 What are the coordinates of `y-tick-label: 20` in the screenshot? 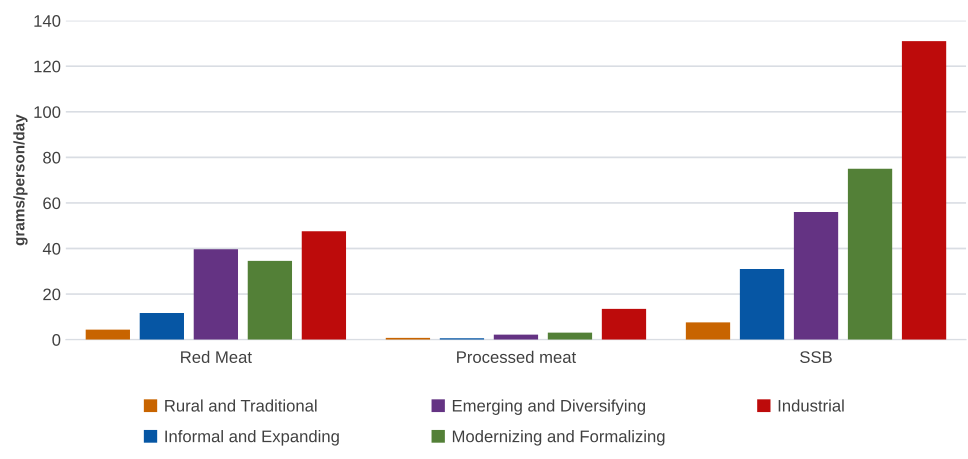 It's located at (51, 294).